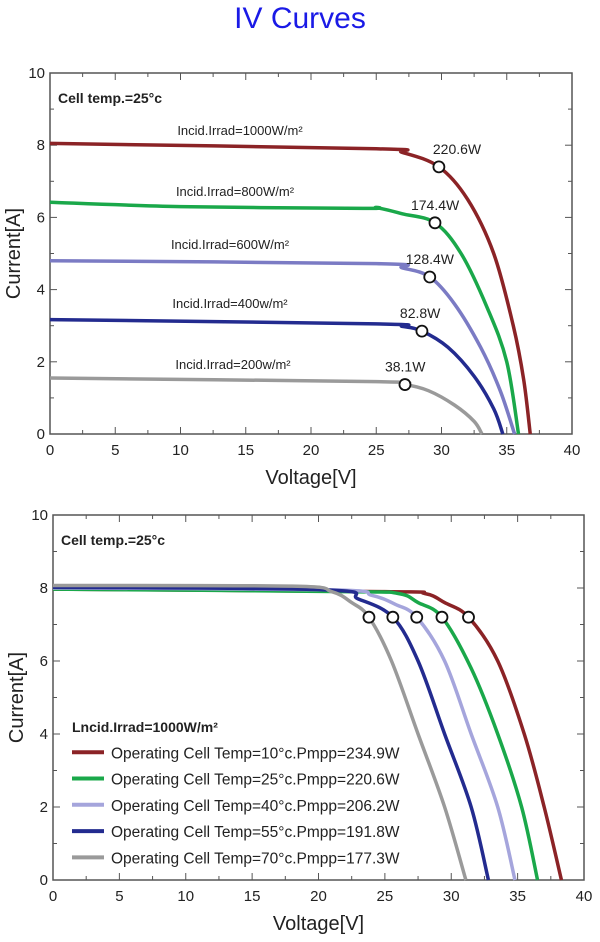 The image size is (600, 942). Describe the element at coordinates (255, 780) in the screenshot. I see `legend-entry: Operating Cell Temp=25°c.Pmpp=220.6W` at that location.